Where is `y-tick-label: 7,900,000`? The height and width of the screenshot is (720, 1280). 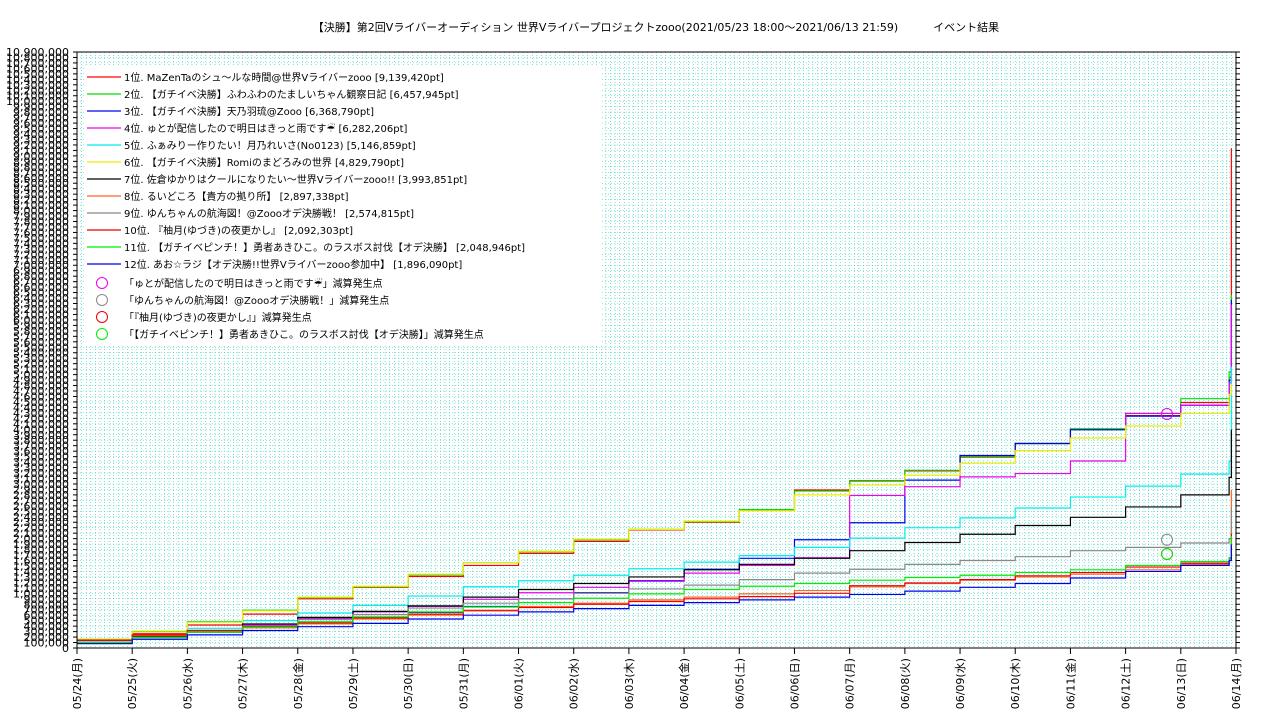 y-tick-label: 7,900,000 is located at coordinates (41, 216).